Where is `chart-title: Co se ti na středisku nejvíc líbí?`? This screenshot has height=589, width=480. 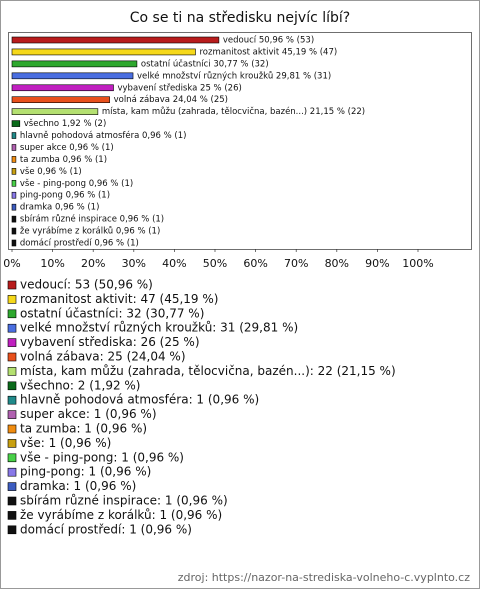
chart-title: Co se ti na středisku nejvíc líbí? is located at coordinates (240, 18).